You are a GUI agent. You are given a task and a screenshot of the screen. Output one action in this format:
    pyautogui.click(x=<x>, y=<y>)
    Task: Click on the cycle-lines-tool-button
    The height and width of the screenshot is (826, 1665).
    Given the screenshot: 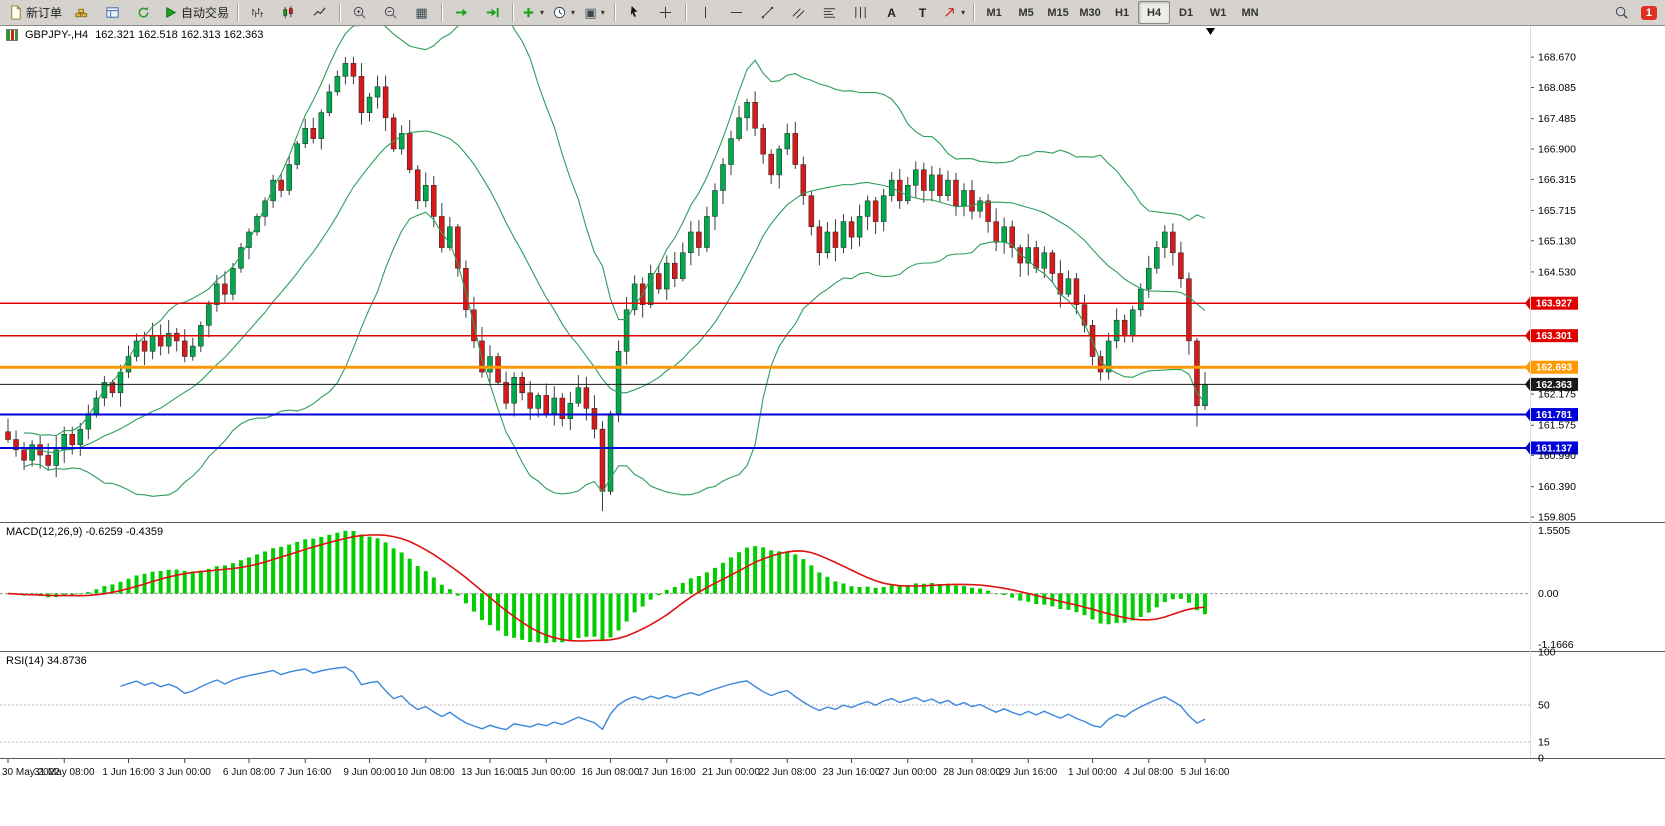 What is the action you would take?
    pyautogui.click(x=860, y=12)
    